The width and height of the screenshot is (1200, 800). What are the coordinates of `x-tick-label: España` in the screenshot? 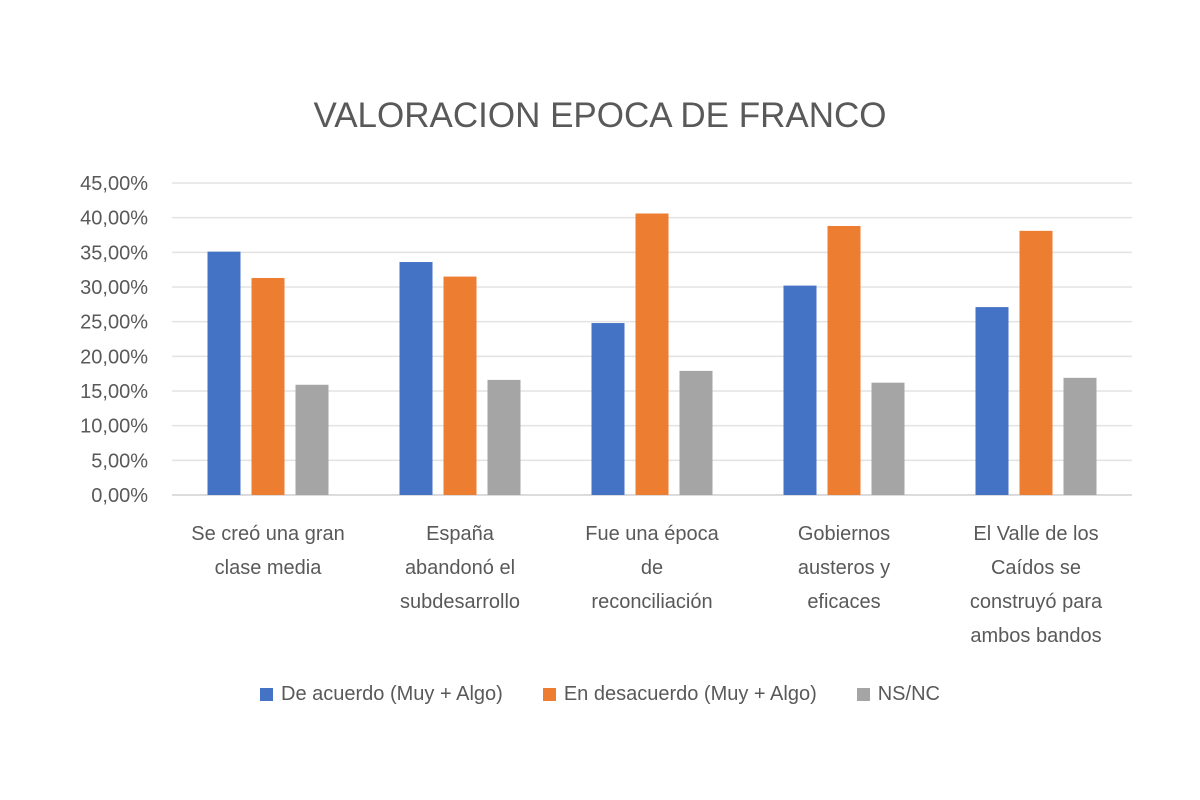 It's located at (460, 534).